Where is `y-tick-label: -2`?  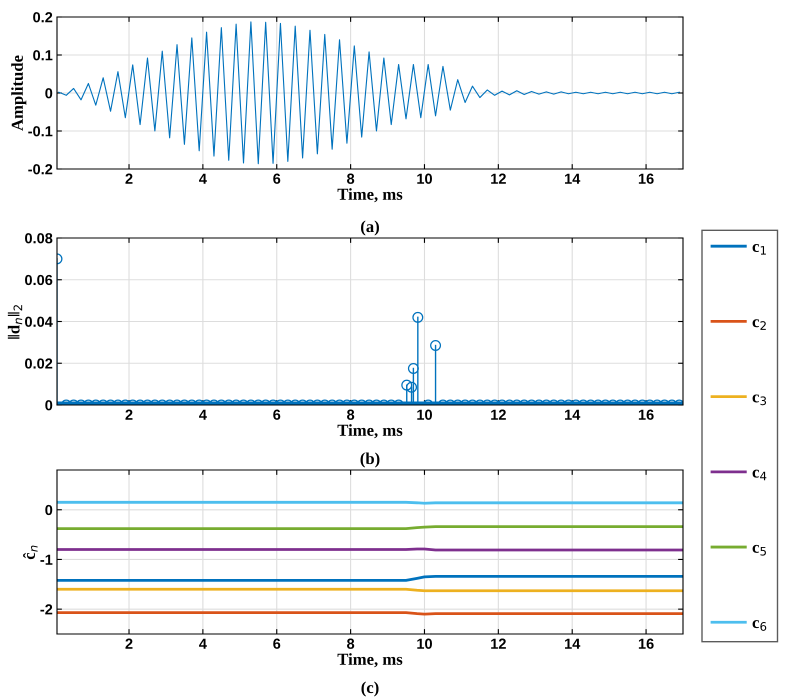
y-tick-label: -2 is located at coordinates (46, 609).